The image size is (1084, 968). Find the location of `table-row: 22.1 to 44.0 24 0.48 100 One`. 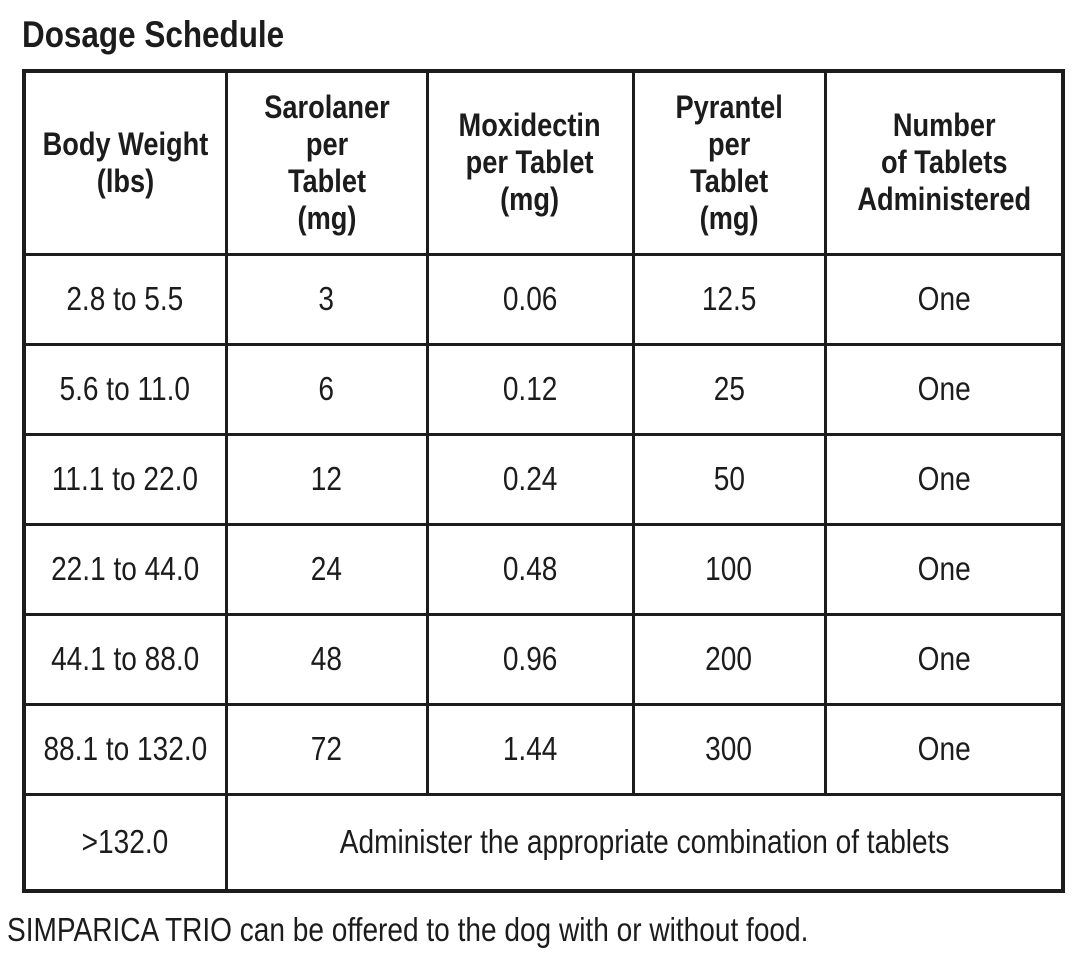

table-row: 22.1 to 44.0 24 0.48 100 One is located at coordinates (543, 569).